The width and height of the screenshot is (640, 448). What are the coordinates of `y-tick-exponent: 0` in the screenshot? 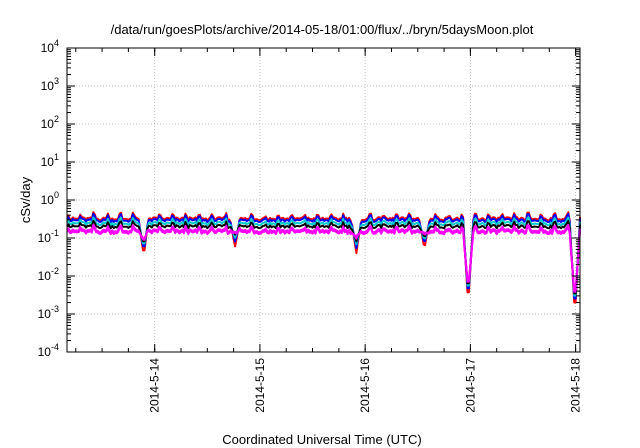 It's located at (56, 195).